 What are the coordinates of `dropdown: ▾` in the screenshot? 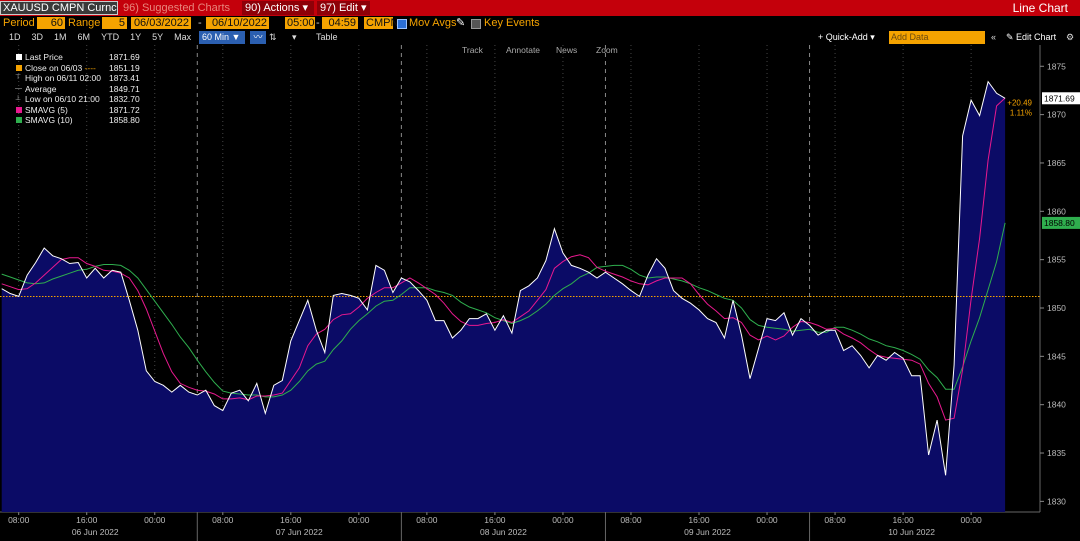 It's located at (294, 37).